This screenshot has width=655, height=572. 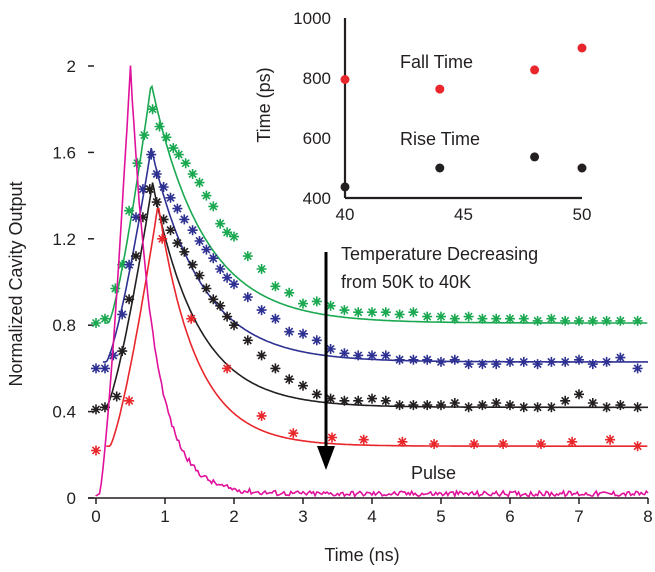 I want to click on main-x-tick-label: 3, so click(x=302, y=516).